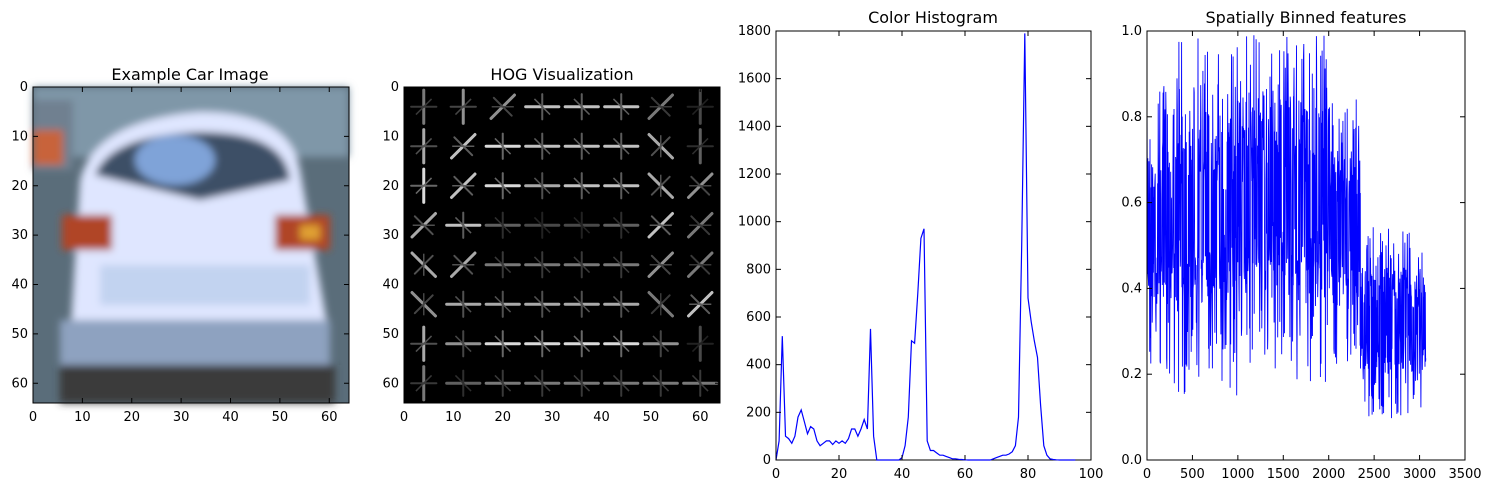 The image size is (1490, 490). Describe the element at coordinates (1091, 474) in the screenshot. I see `x-tick-label: 100` at that location.